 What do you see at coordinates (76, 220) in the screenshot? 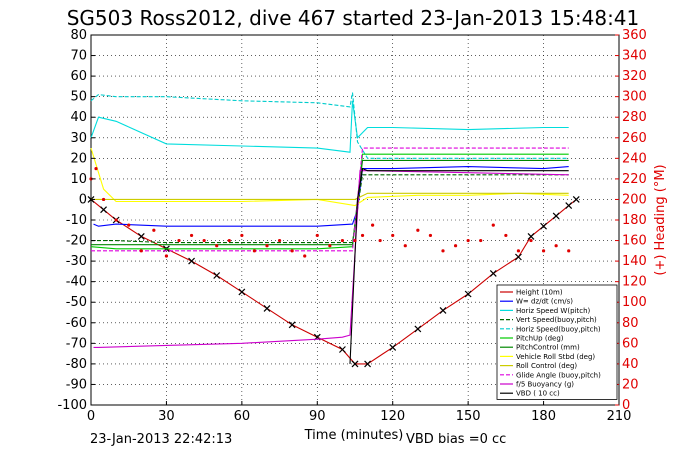
I see `y-tick-label: -10` at bounding box center [76, 220].